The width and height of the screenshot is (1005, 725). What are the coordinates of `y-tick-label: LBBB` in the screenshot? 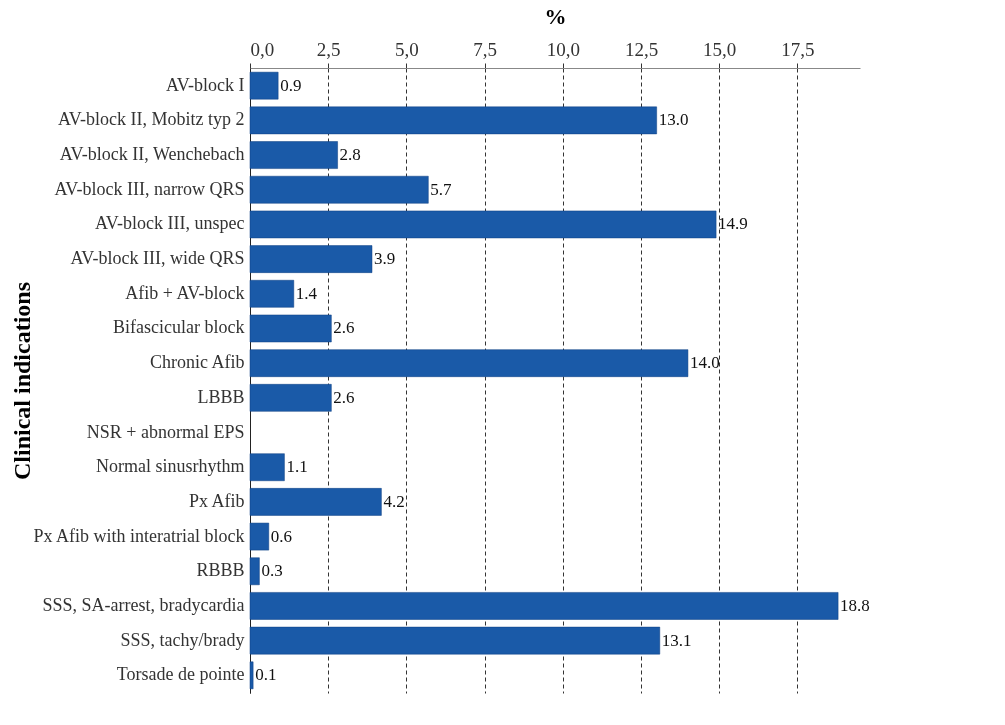 It's located at (221, 396).